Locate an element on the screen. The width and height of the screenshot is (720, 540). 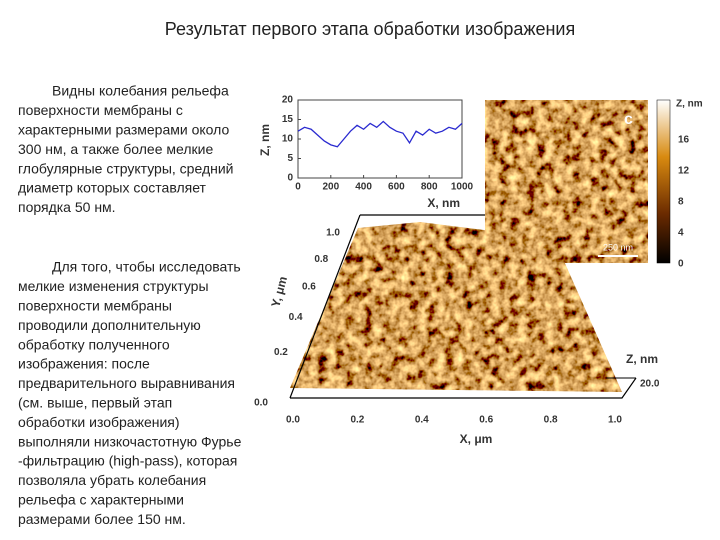
y-tick-label: 0.0 is located at coordinates (261, 403).